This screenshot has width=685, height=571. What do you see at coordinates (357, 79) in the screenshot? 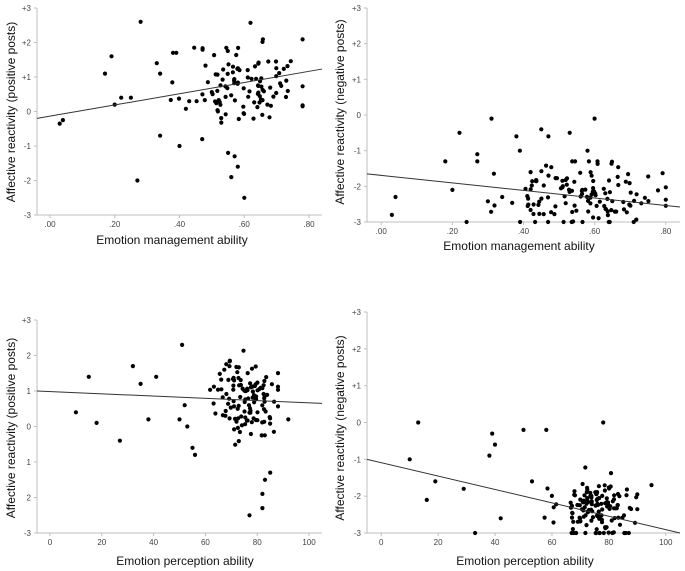
I see `y-tick-label: +1` at bounding box center [357, 79].